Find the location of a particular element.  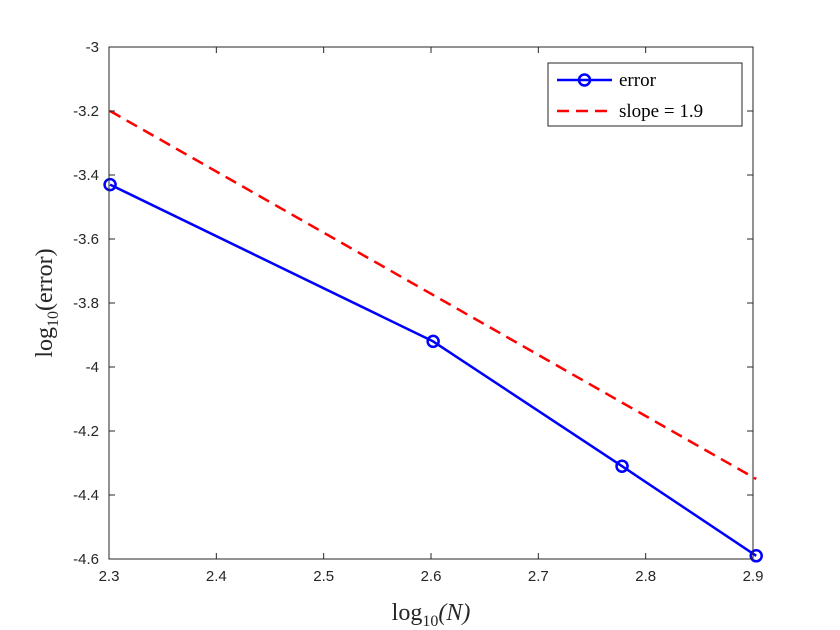

x-axis-label: log10(N) is located at coordinates (431, 615).